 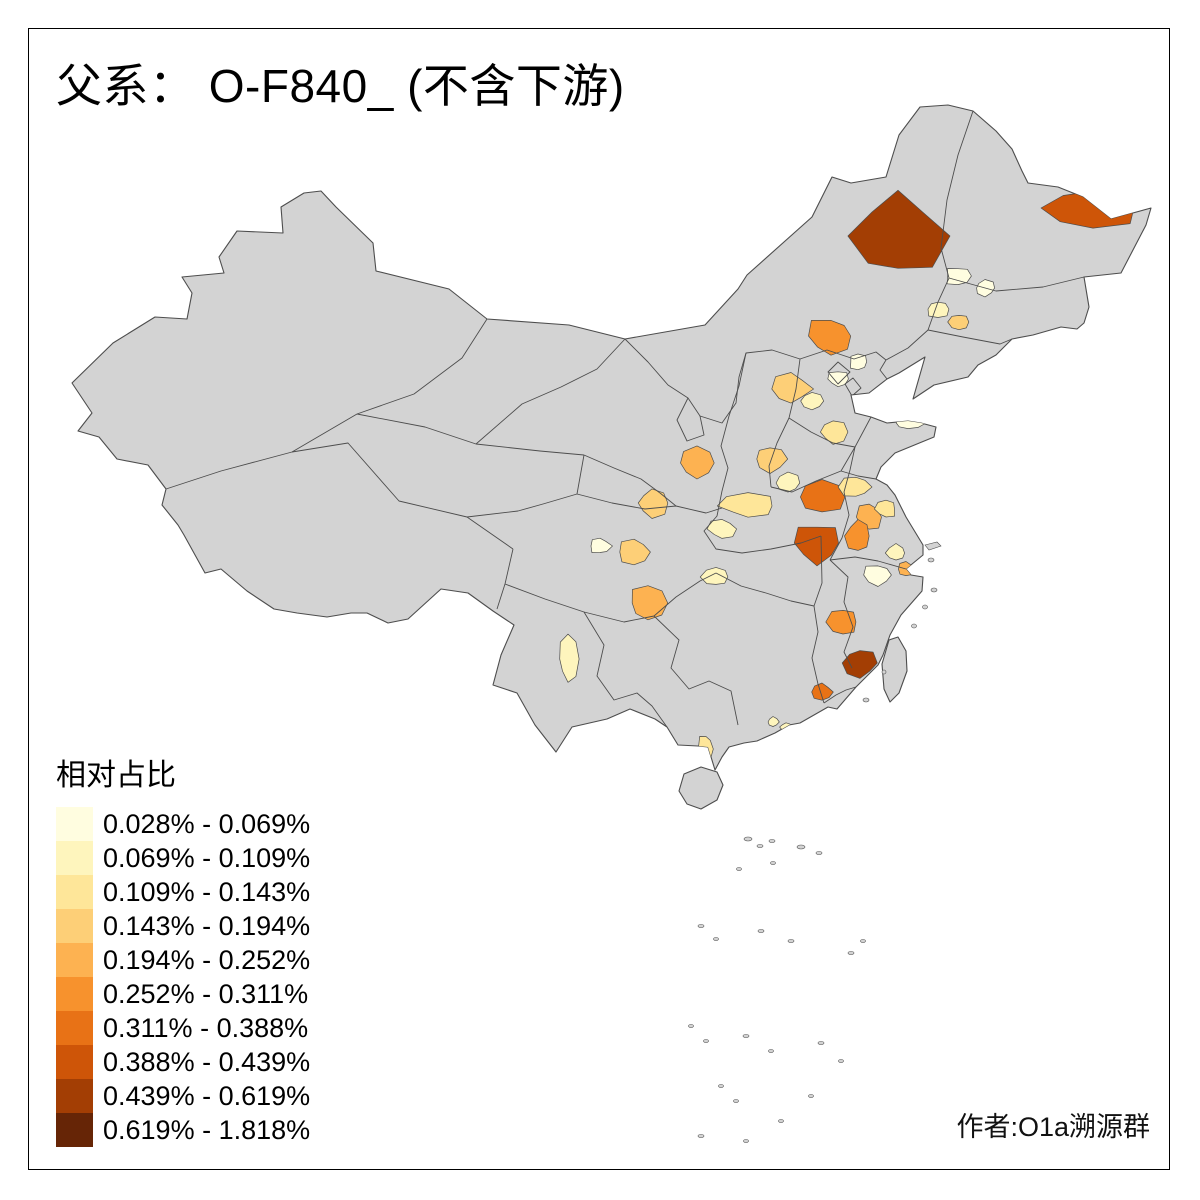 I want to click on map-region-r29, so click(x=877, y=576).